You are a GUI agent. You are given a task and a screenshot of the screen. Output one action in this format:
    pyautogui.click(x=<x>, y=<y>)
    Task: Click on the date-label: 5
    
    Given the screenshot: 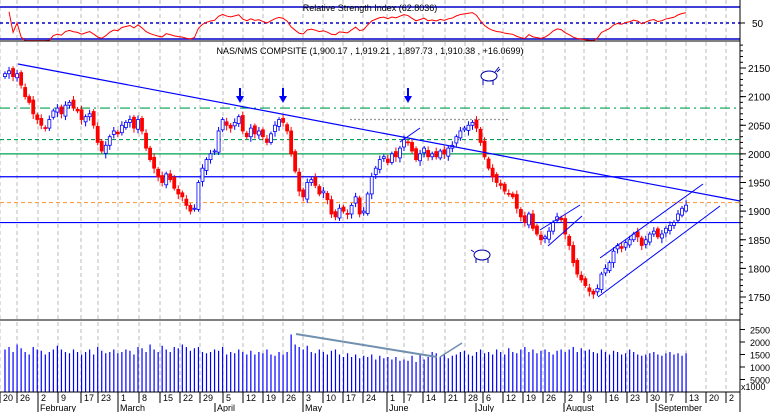 What is the action you would take?
    pyautogui.click(x=228, y=398)
    